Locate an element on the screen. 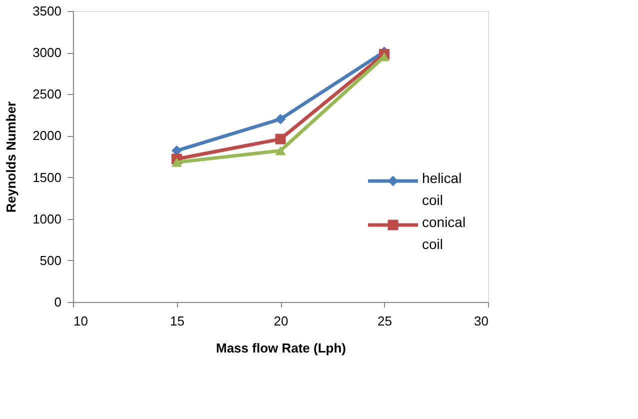 This screenshot has width=638, height=419. y-tick-label: 1000 is located at coordinates (47, 218).